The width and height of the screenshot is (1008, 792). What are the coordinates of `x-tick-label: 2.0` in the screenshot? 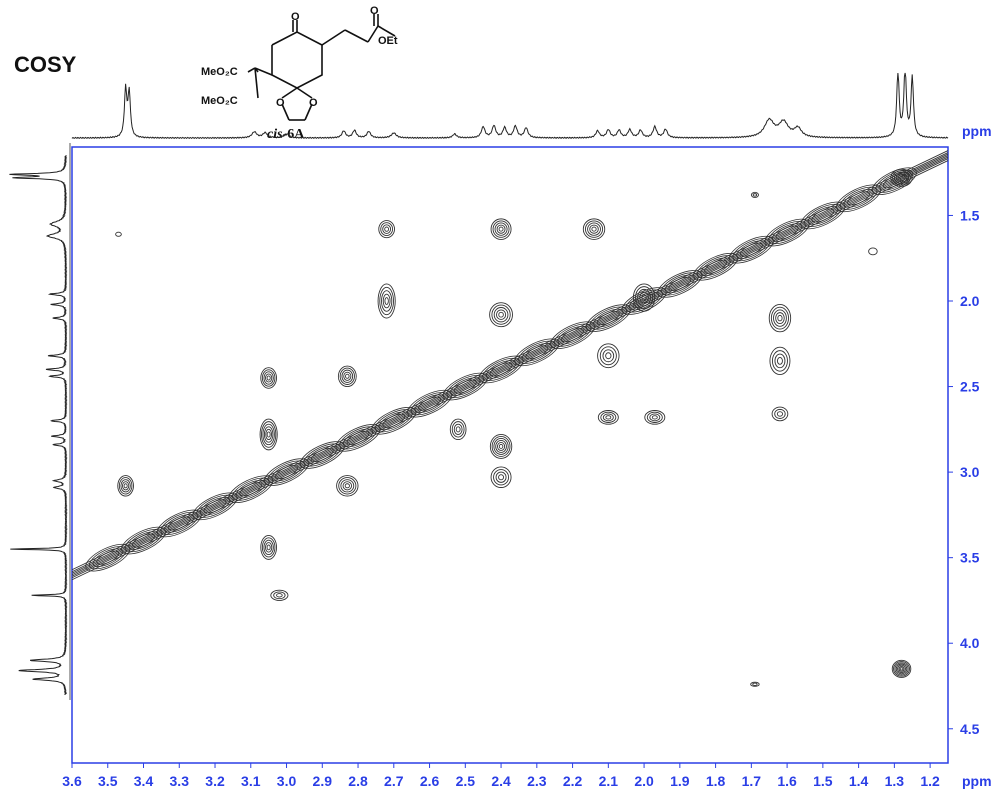 It's located at (644, 781).